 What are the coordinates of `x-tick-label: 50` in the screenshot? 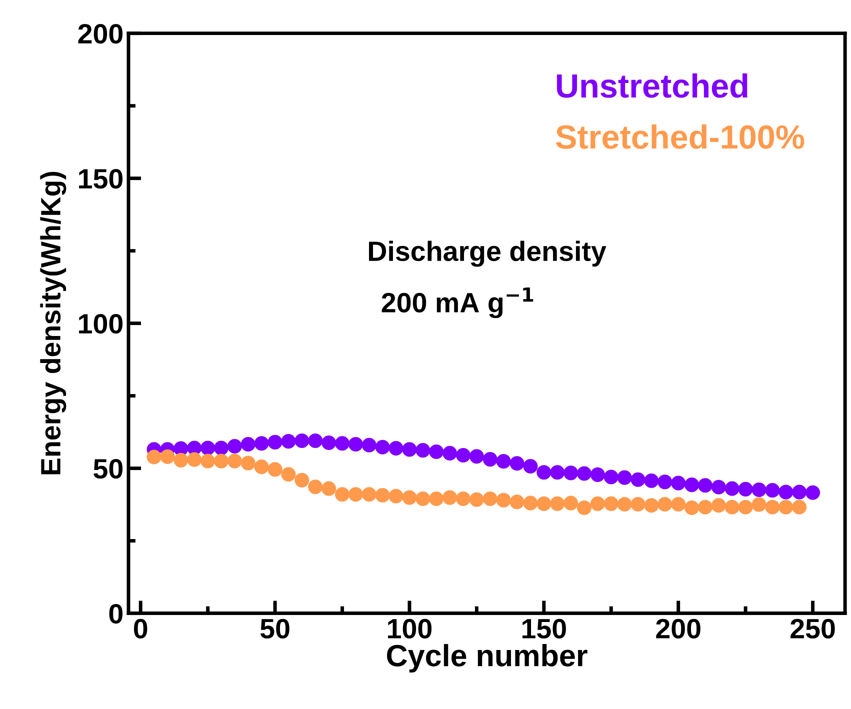 It's located at (275, 628).